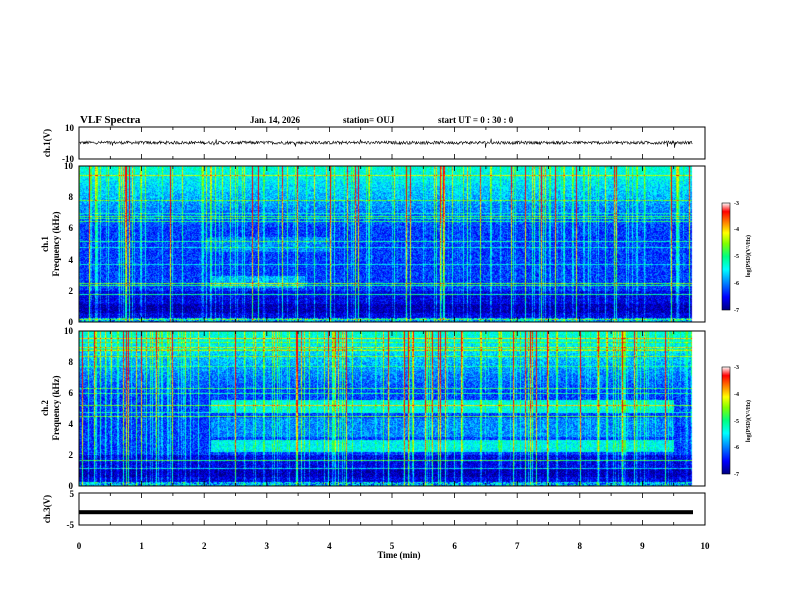 This screenshot has height=612, width=792. What do you see at coordinates (454, 546) in the screenshot?
I see `xtick-6: 6` at bounding box center [454, 546].